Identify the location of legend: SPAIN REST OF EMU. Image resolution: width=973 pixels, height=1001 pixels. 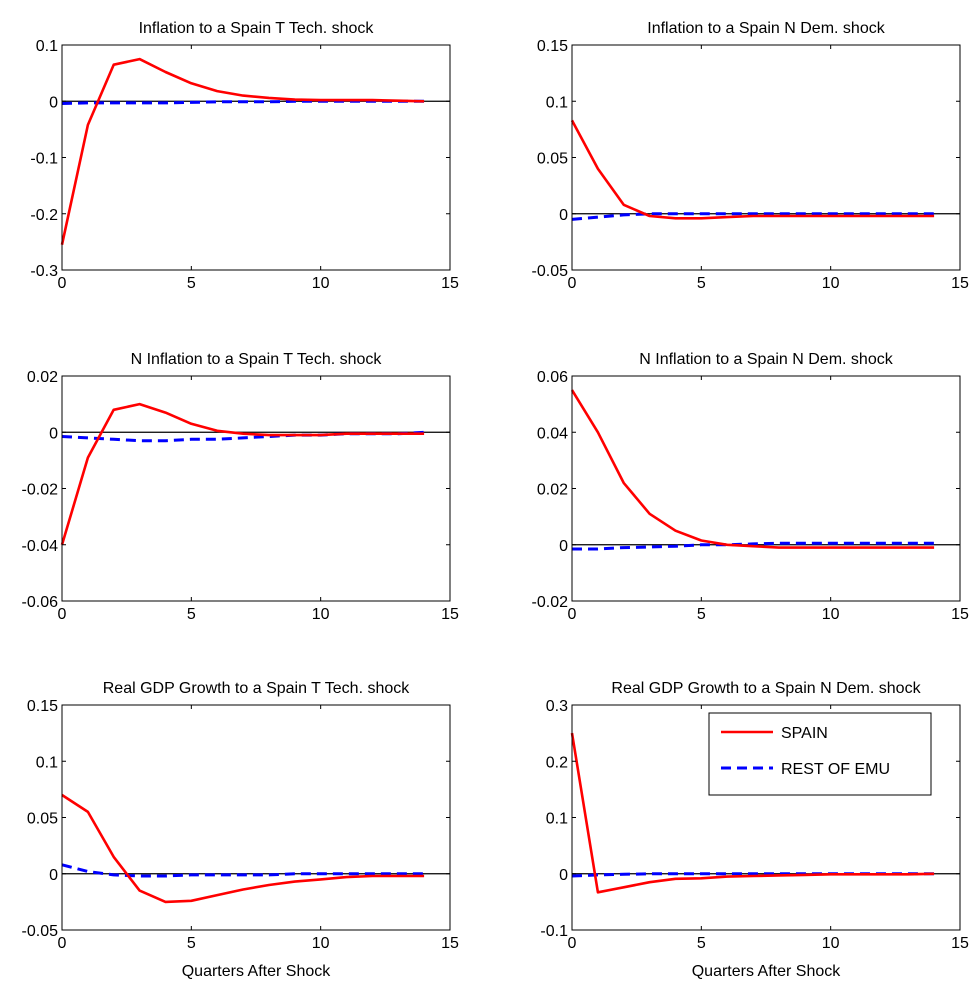
(820, 754).